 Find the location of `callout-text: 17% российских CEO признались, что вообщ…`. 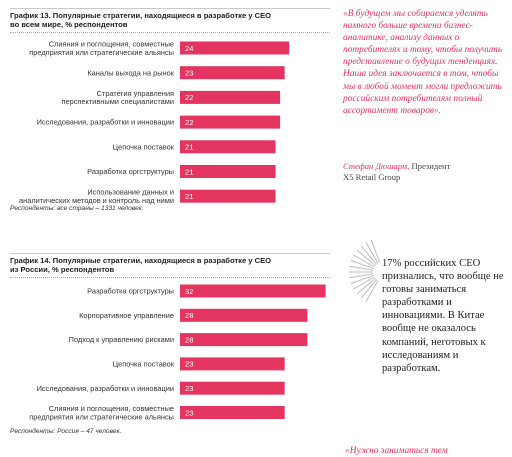

callout-text: 17% российских CEO признались, что вообщ… is located at coordinates (443, 316).